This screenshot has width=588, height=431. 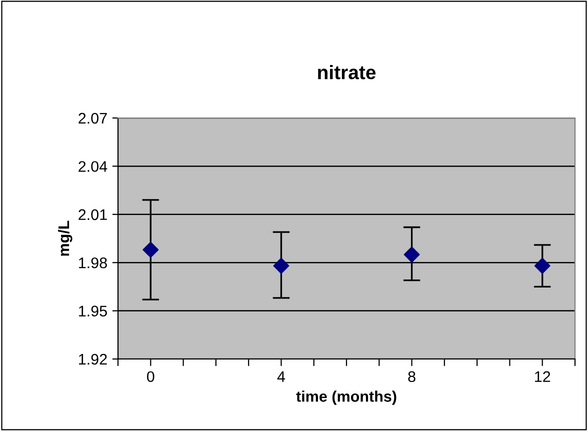 What do you see at coordinates (346, 397) in the screenshot?
I see `x-axis-title: time (months)` at bounding box center [346, 397].